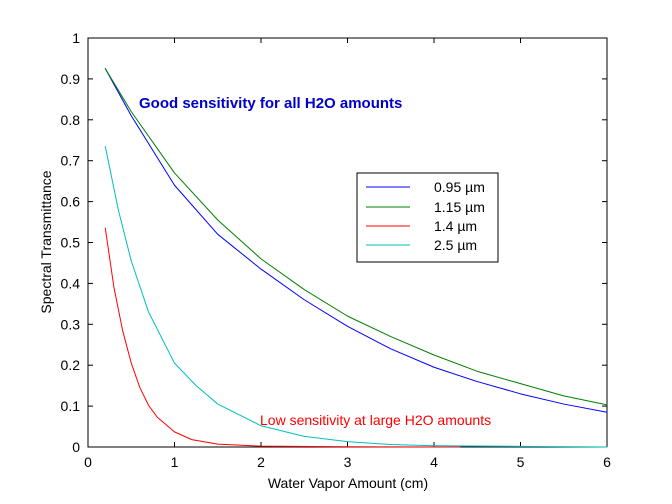 This screenshot has height=504, width=672. What do you see at coordinates (348, 462) in the screenshot?
I see `x-tick-label: 3` at bounding box center [348, 462].